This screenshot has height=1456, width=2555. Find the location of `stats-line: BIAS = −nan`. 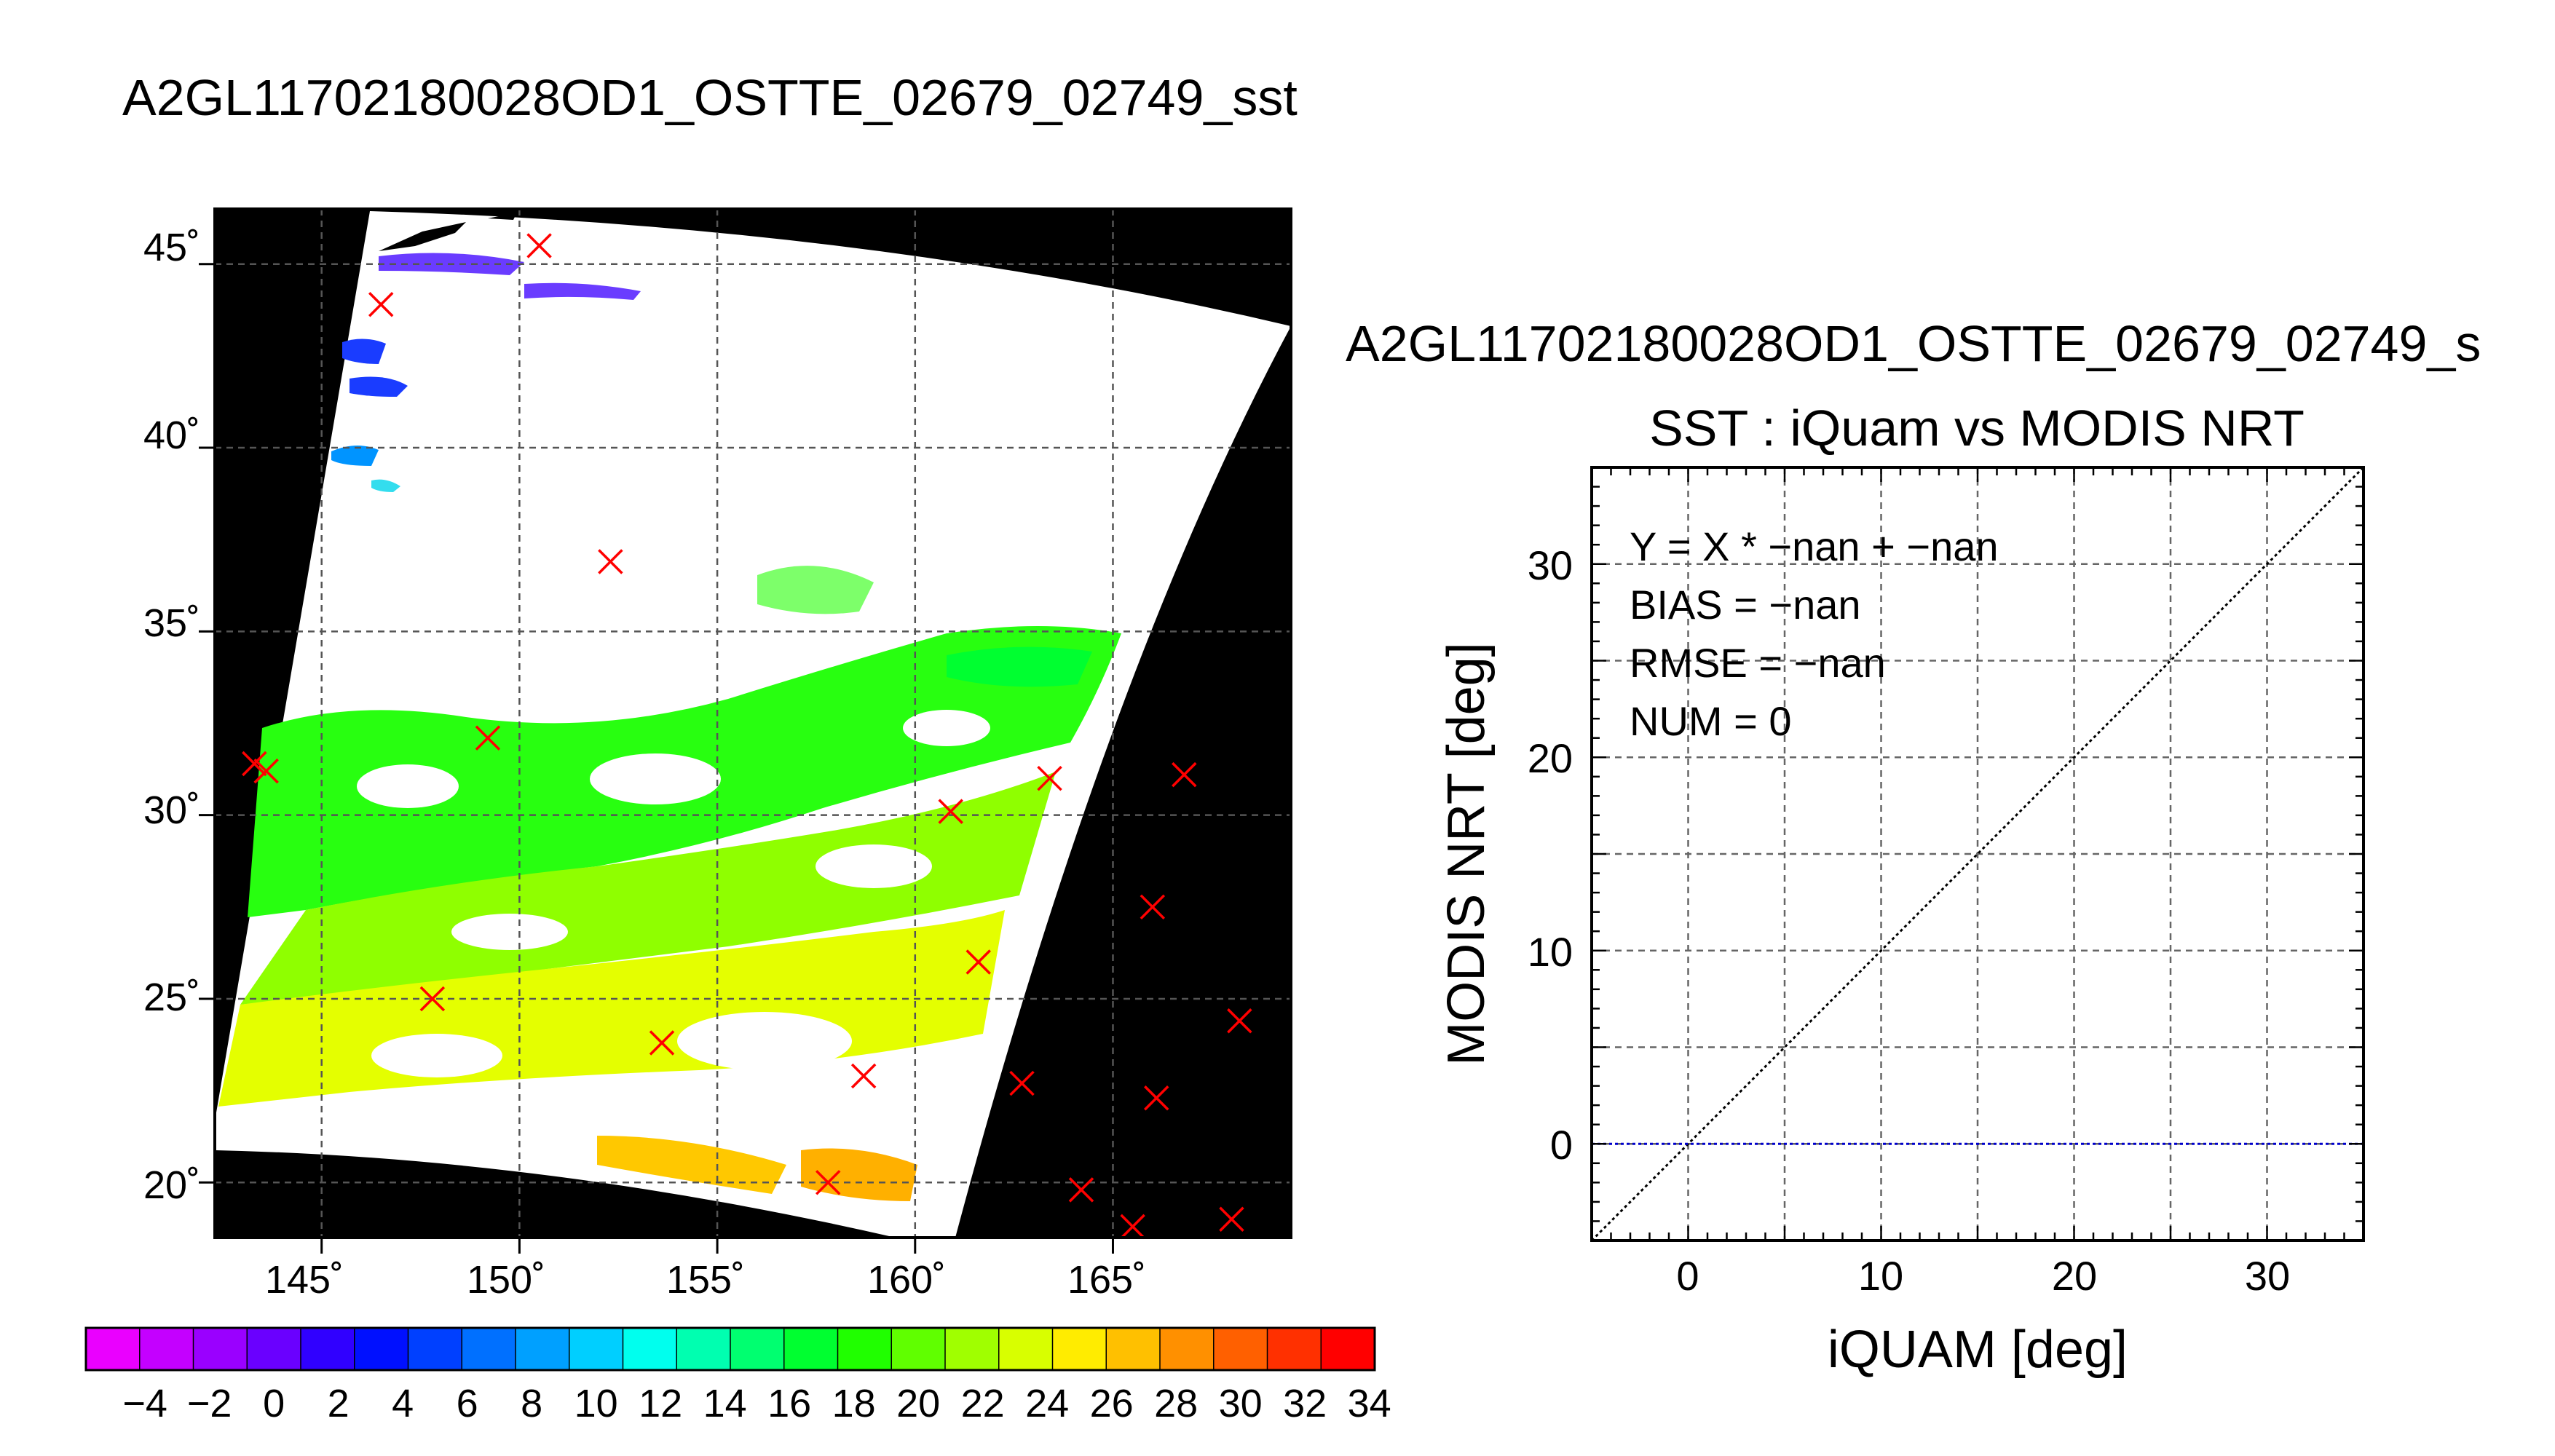

stats-line: BIAS = −nan is located at coordinates (1745, 605).